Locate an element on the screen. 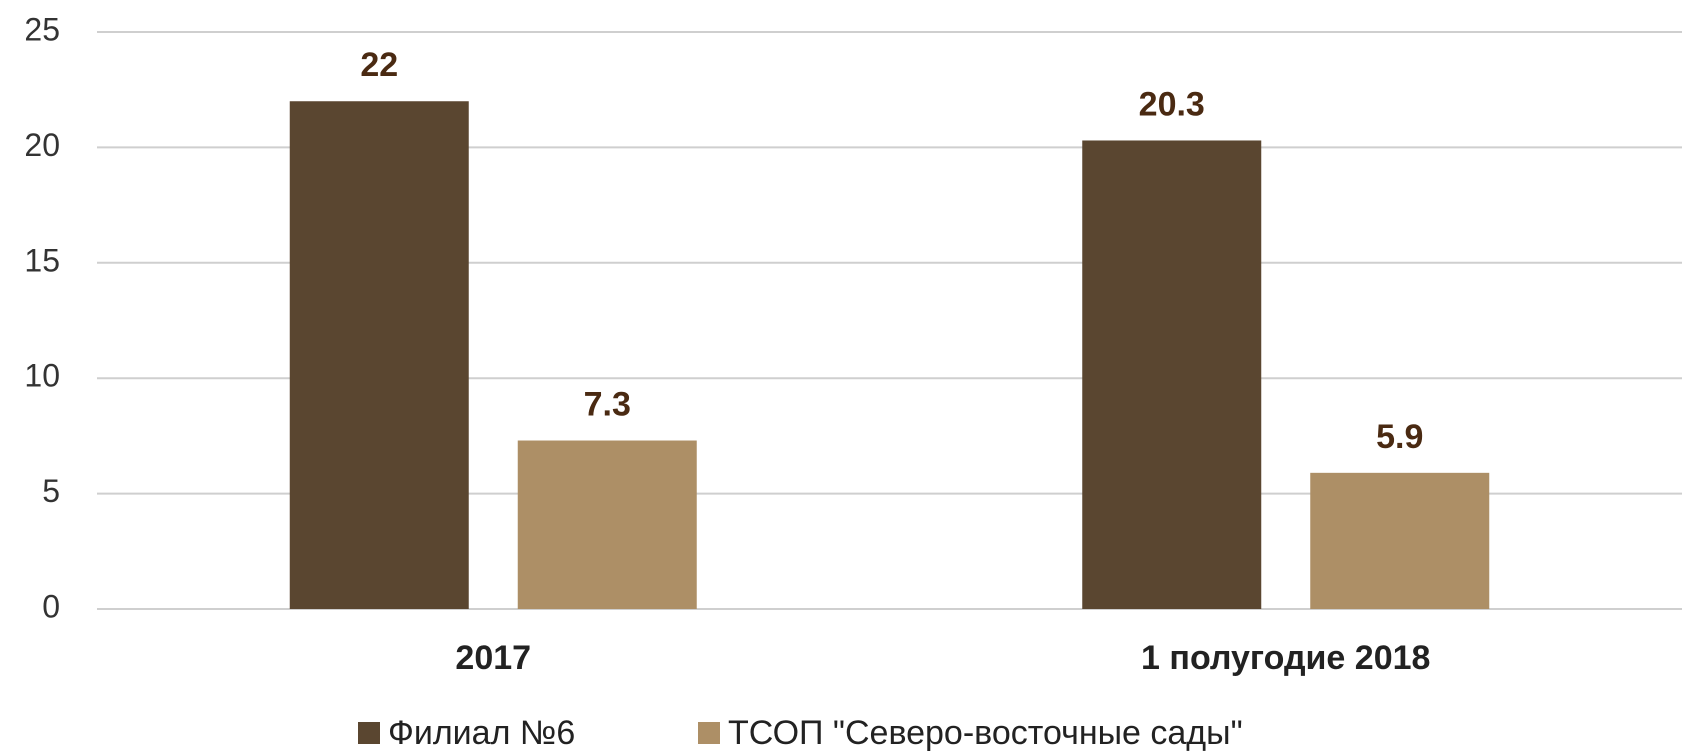 The image size is (1682, 754). y-tick-label: 10 is located at coordinates (42, 376).